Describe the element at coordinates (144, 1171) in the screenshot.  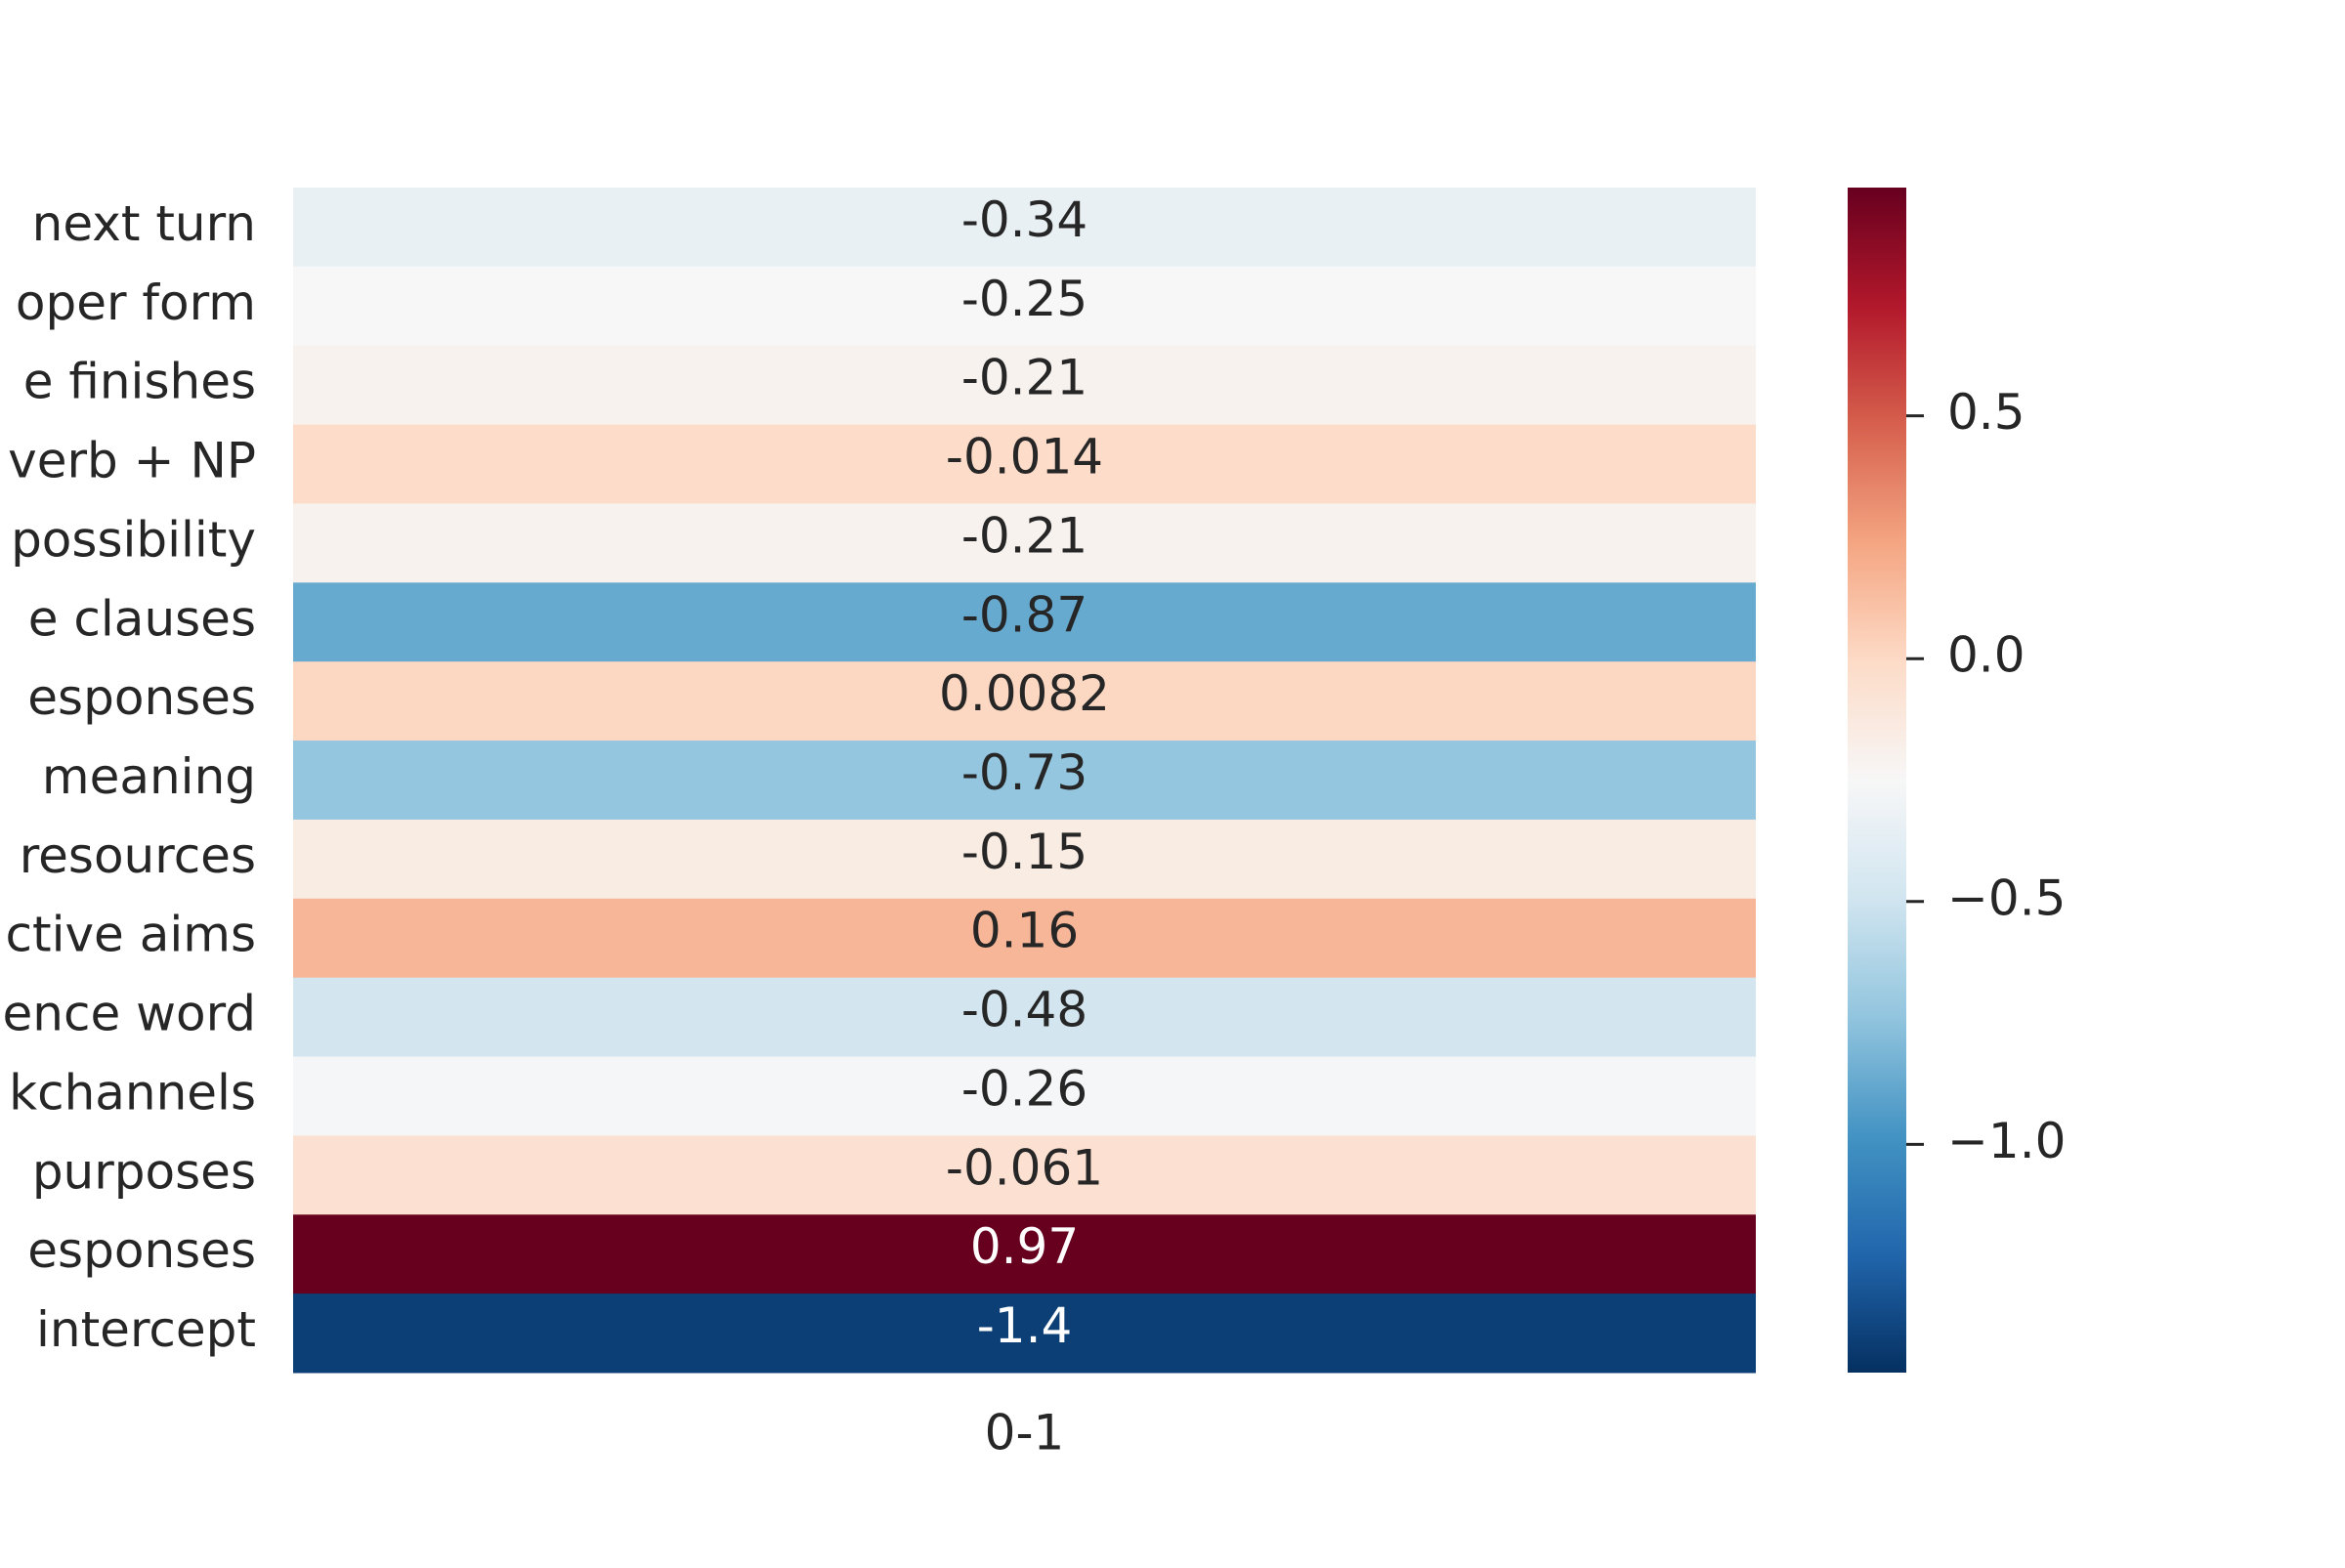
I see `y-tick-label: purposes` at that location.